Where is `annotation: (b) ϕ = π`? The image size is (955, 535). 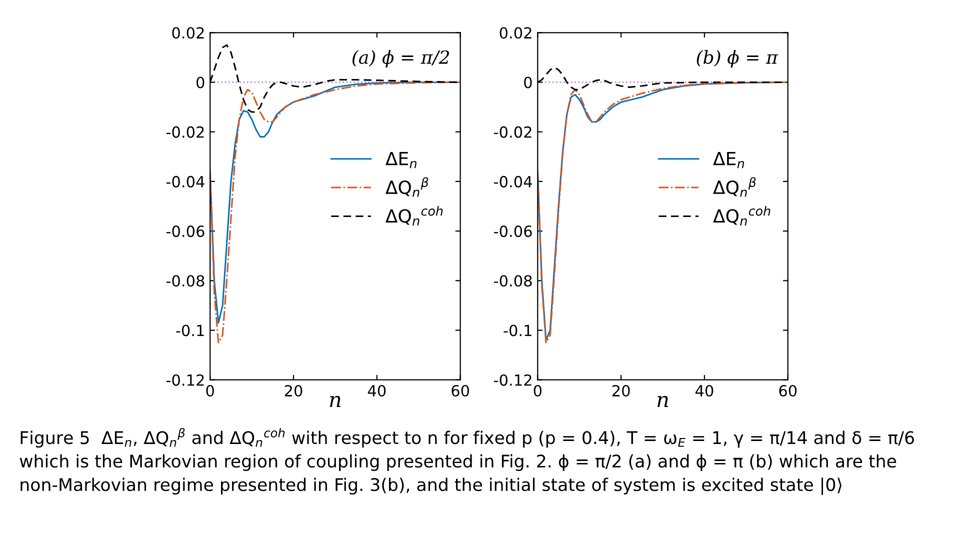 annotation: (b) ϕ = π is located at coordinates (737, 59).